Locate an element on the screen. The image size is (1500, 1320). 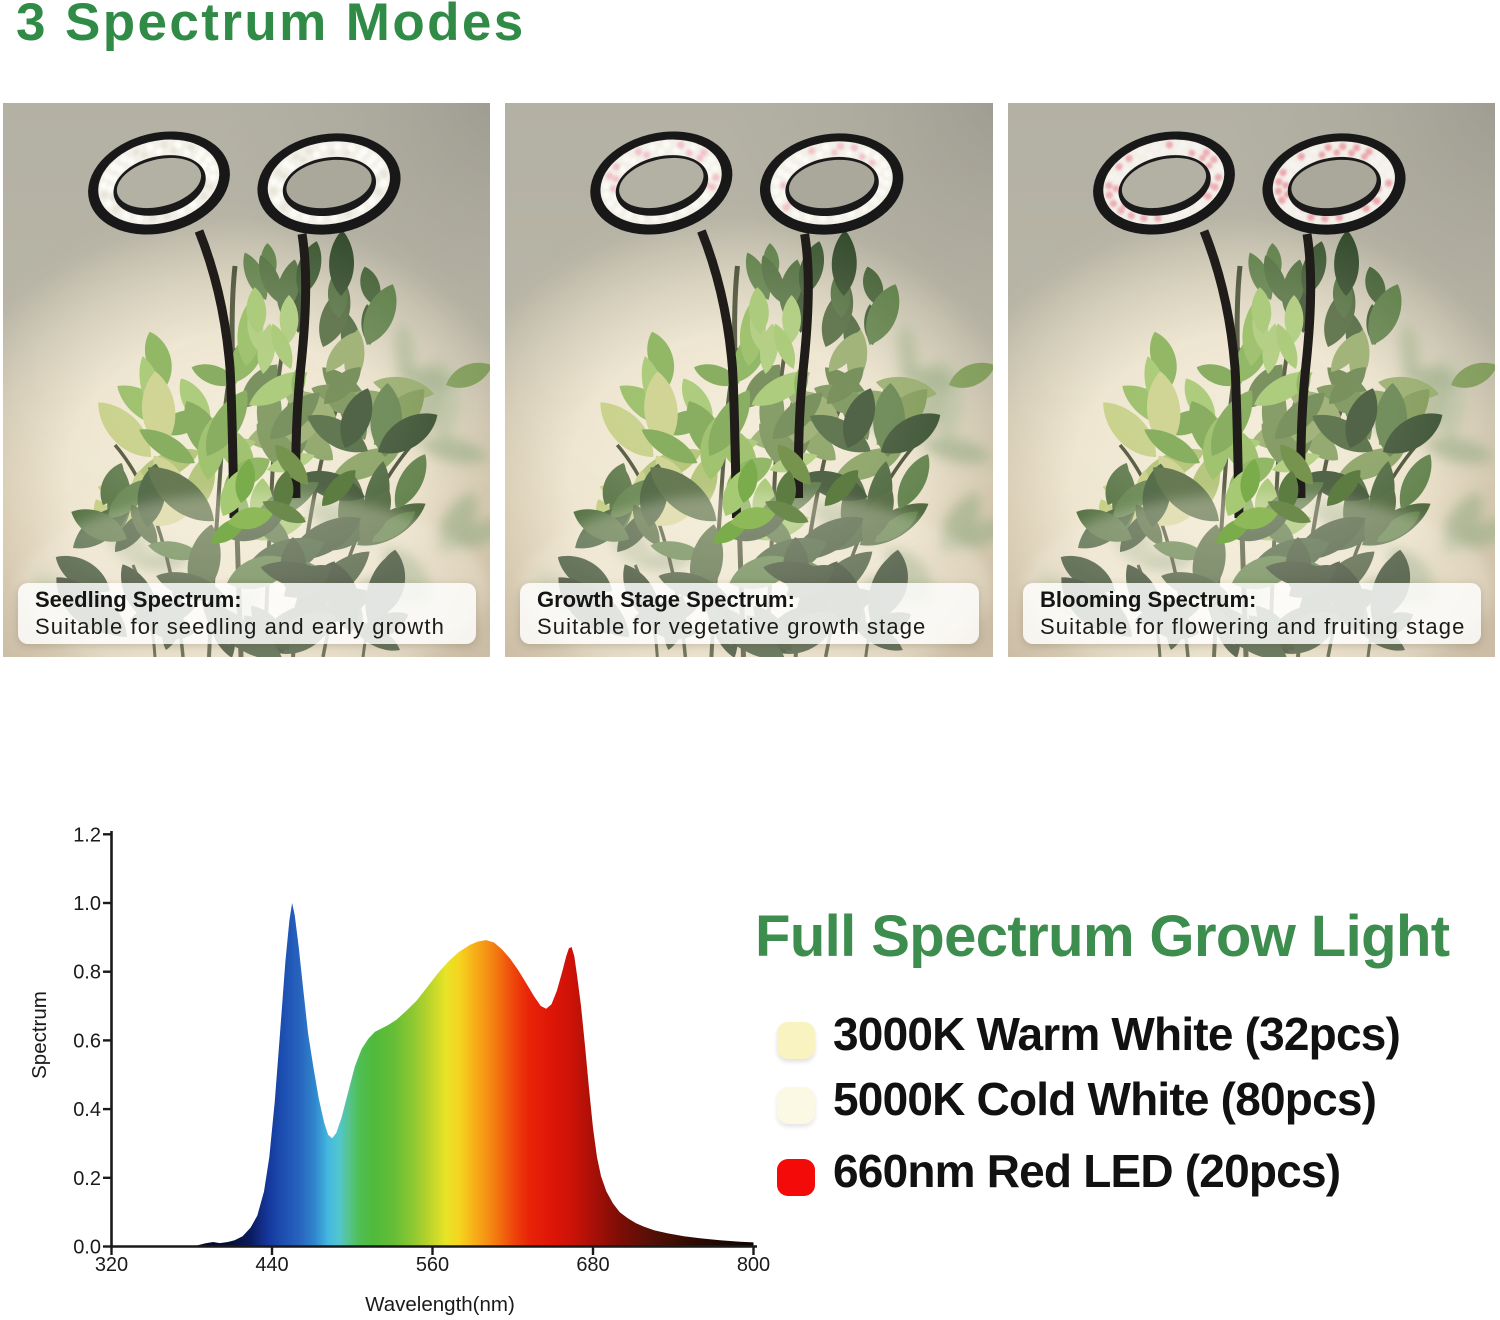
svg-text: 0.0 is located at coordinates (87, 1248).